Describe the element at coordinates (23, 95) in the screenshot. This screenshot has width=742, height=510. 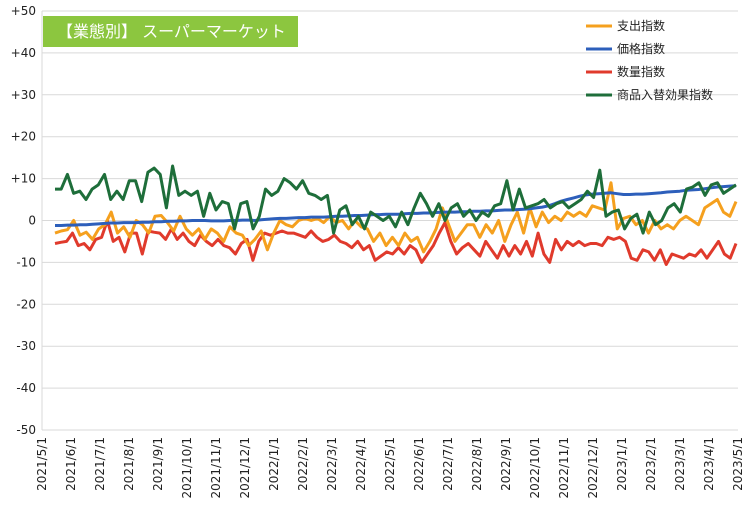
I see `y-tick-label: +30` at that location.